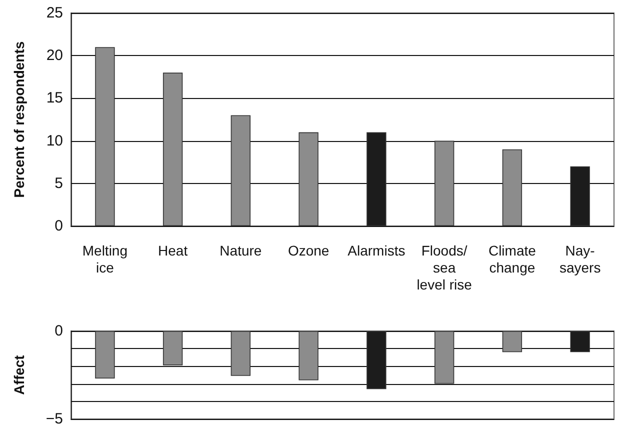 The image size is (635, 429). Describe the element at coordinates (309, 250) in the screenshot. I see `x-tick-label: Ozone` at that location.